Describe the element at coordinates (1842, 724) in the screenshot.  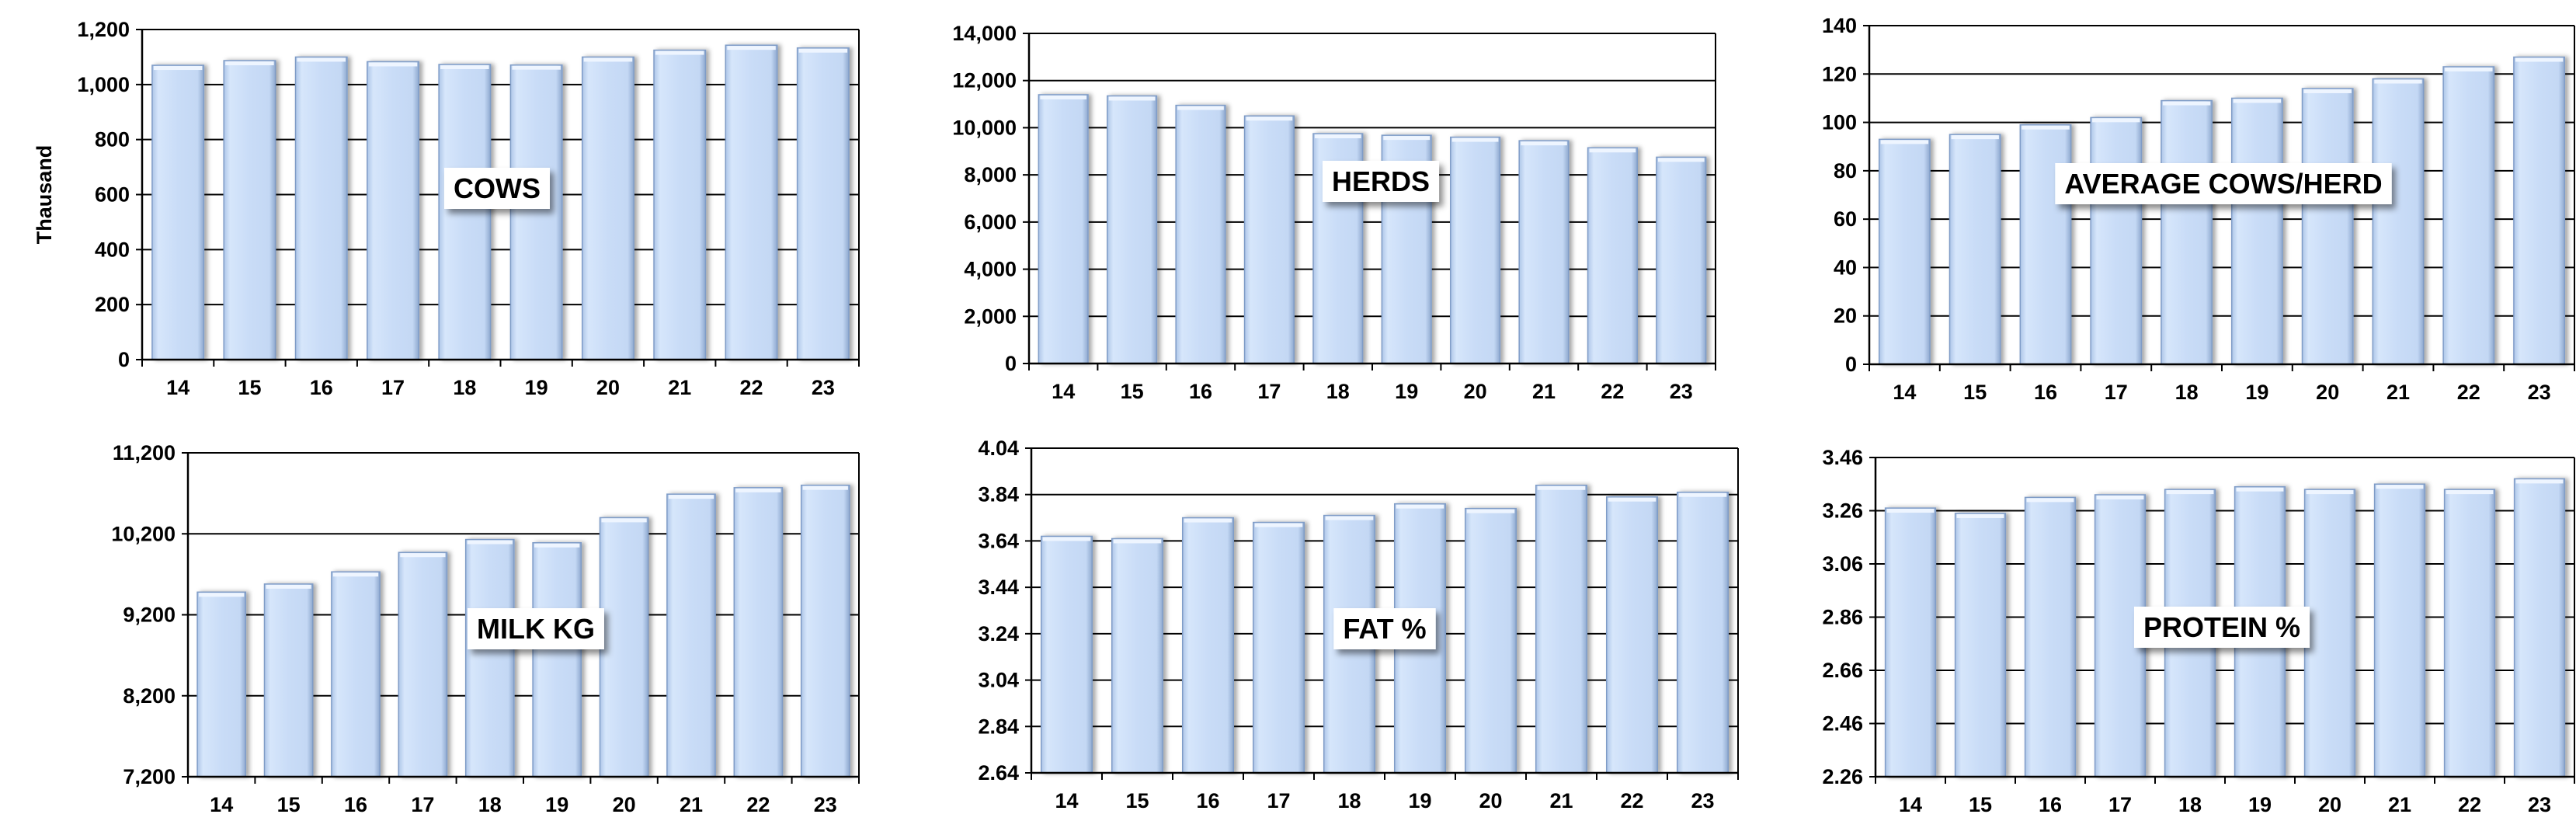
I see `y-tick-label: 2.46` at that location.